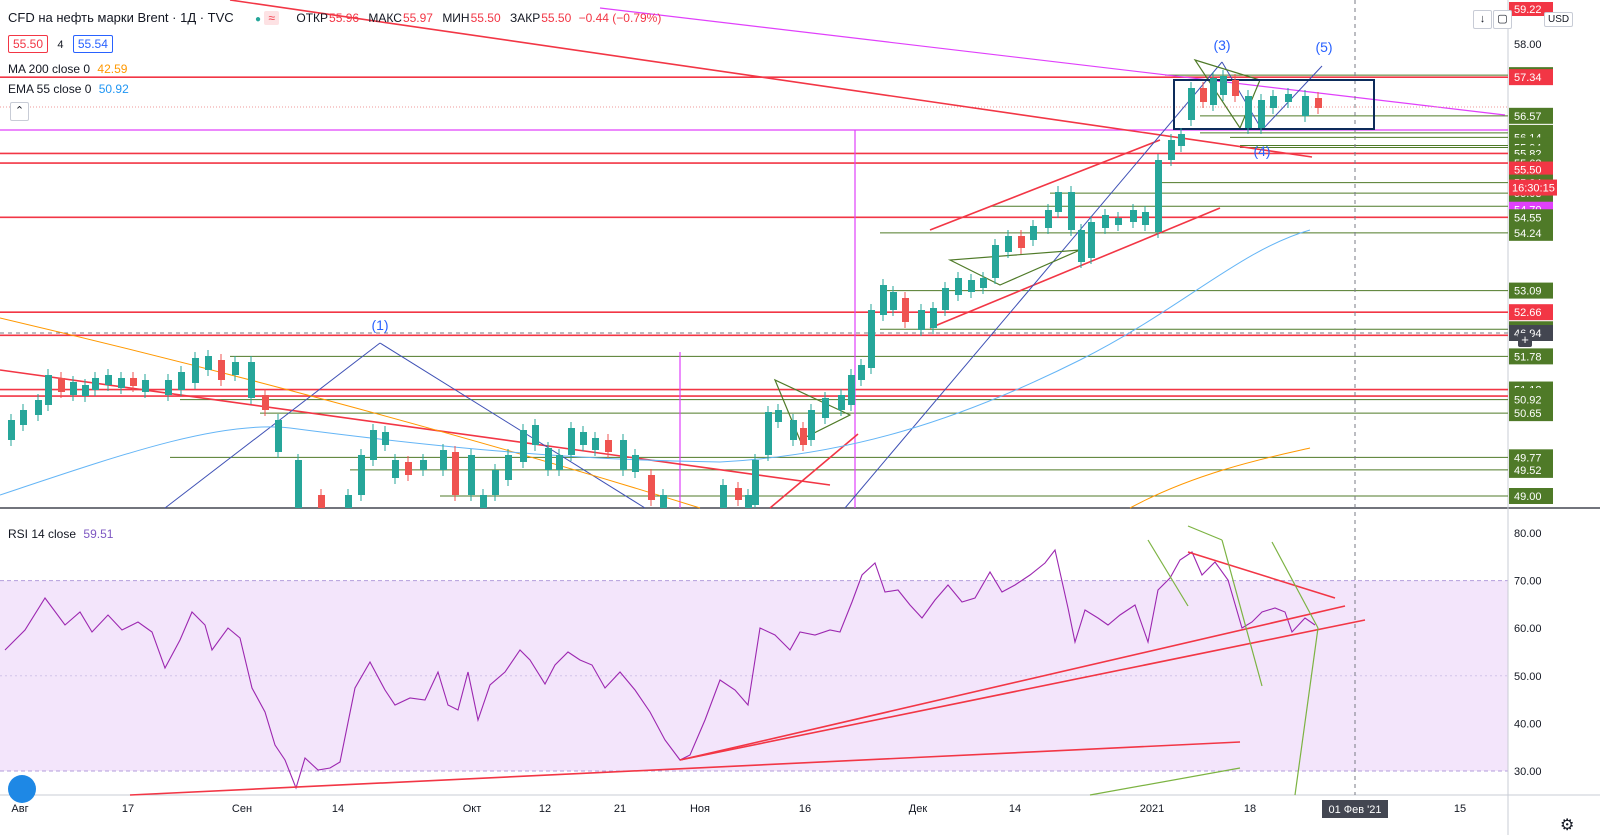 This screenshot has width=1600, height=835. I want to click on ohlc-low: МИН55.50, so click(471, 18).